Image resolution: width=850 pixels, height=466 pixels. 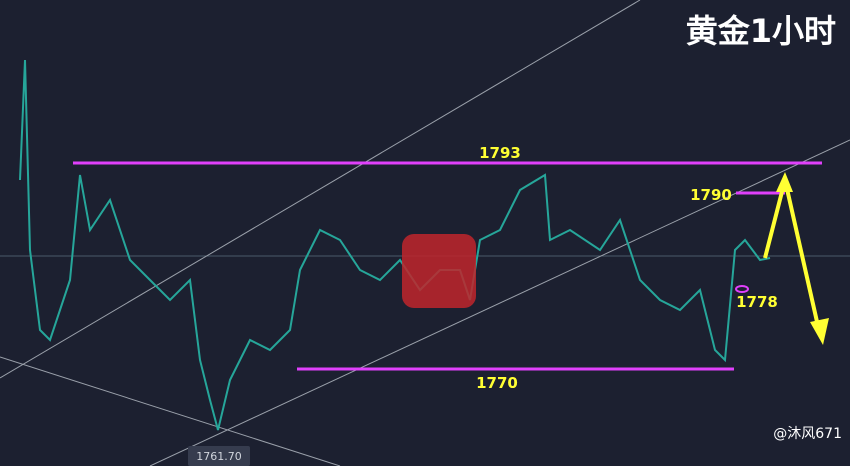 What do you see at coordinates (711, 195) in the screenshot?
I see `target-label: 1790` at bounding box center [711, 195].